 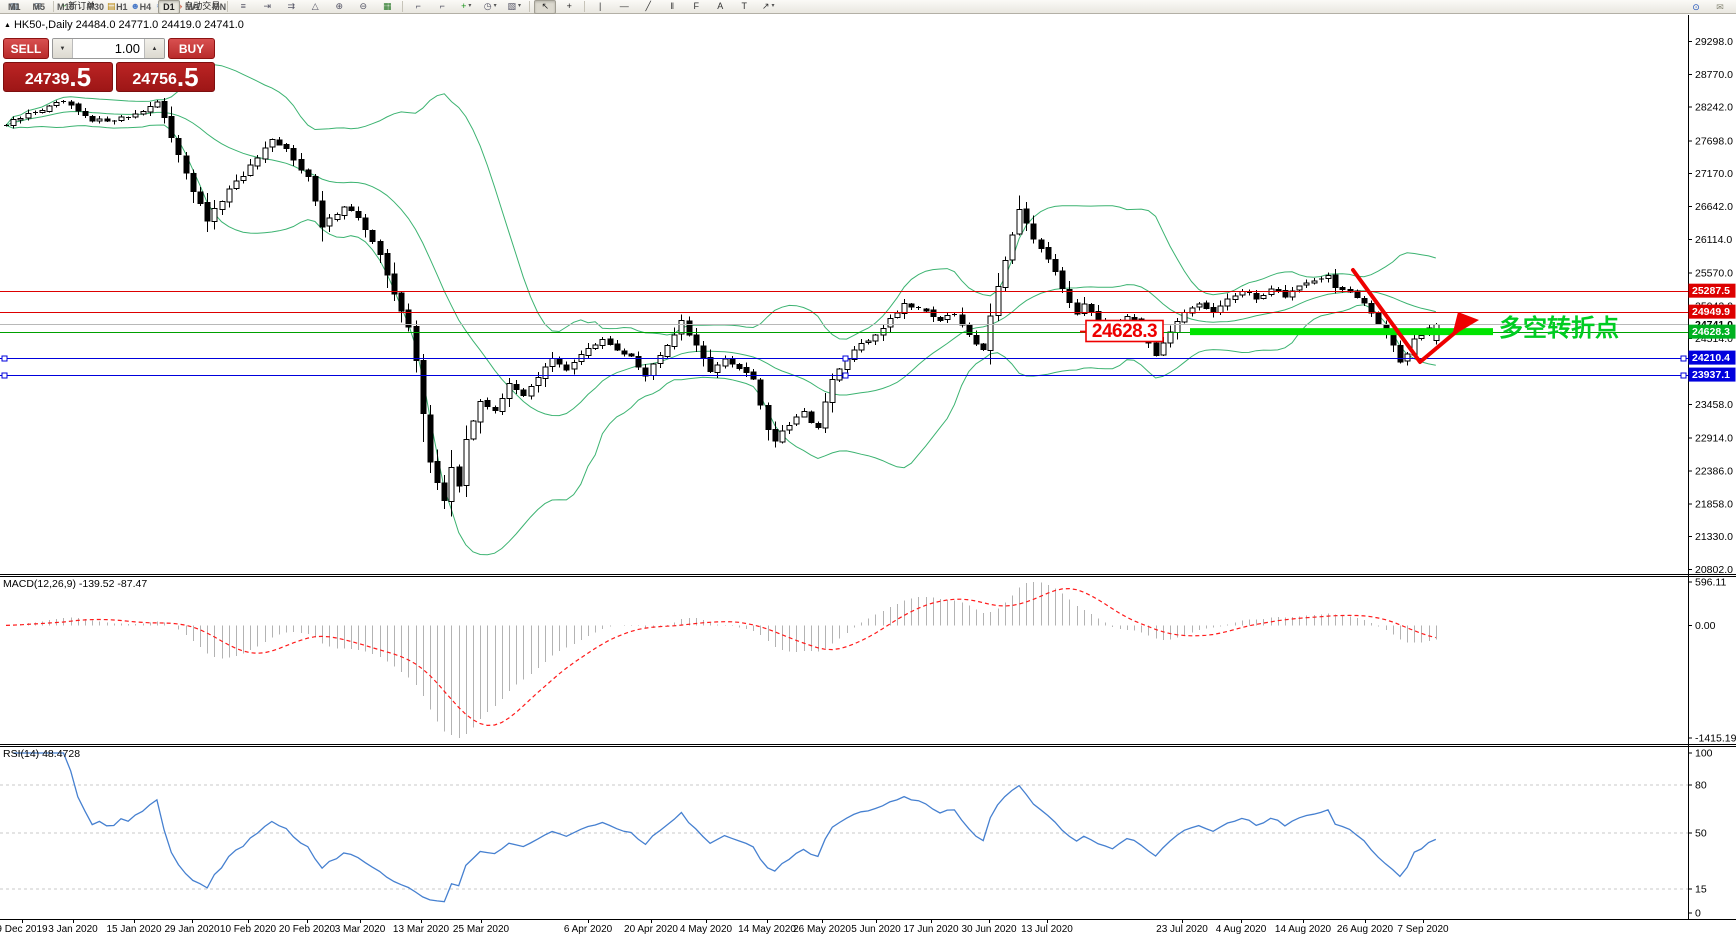 I want to click on svg-text: 26 Aug 2020, so click(x=1365, y=929).